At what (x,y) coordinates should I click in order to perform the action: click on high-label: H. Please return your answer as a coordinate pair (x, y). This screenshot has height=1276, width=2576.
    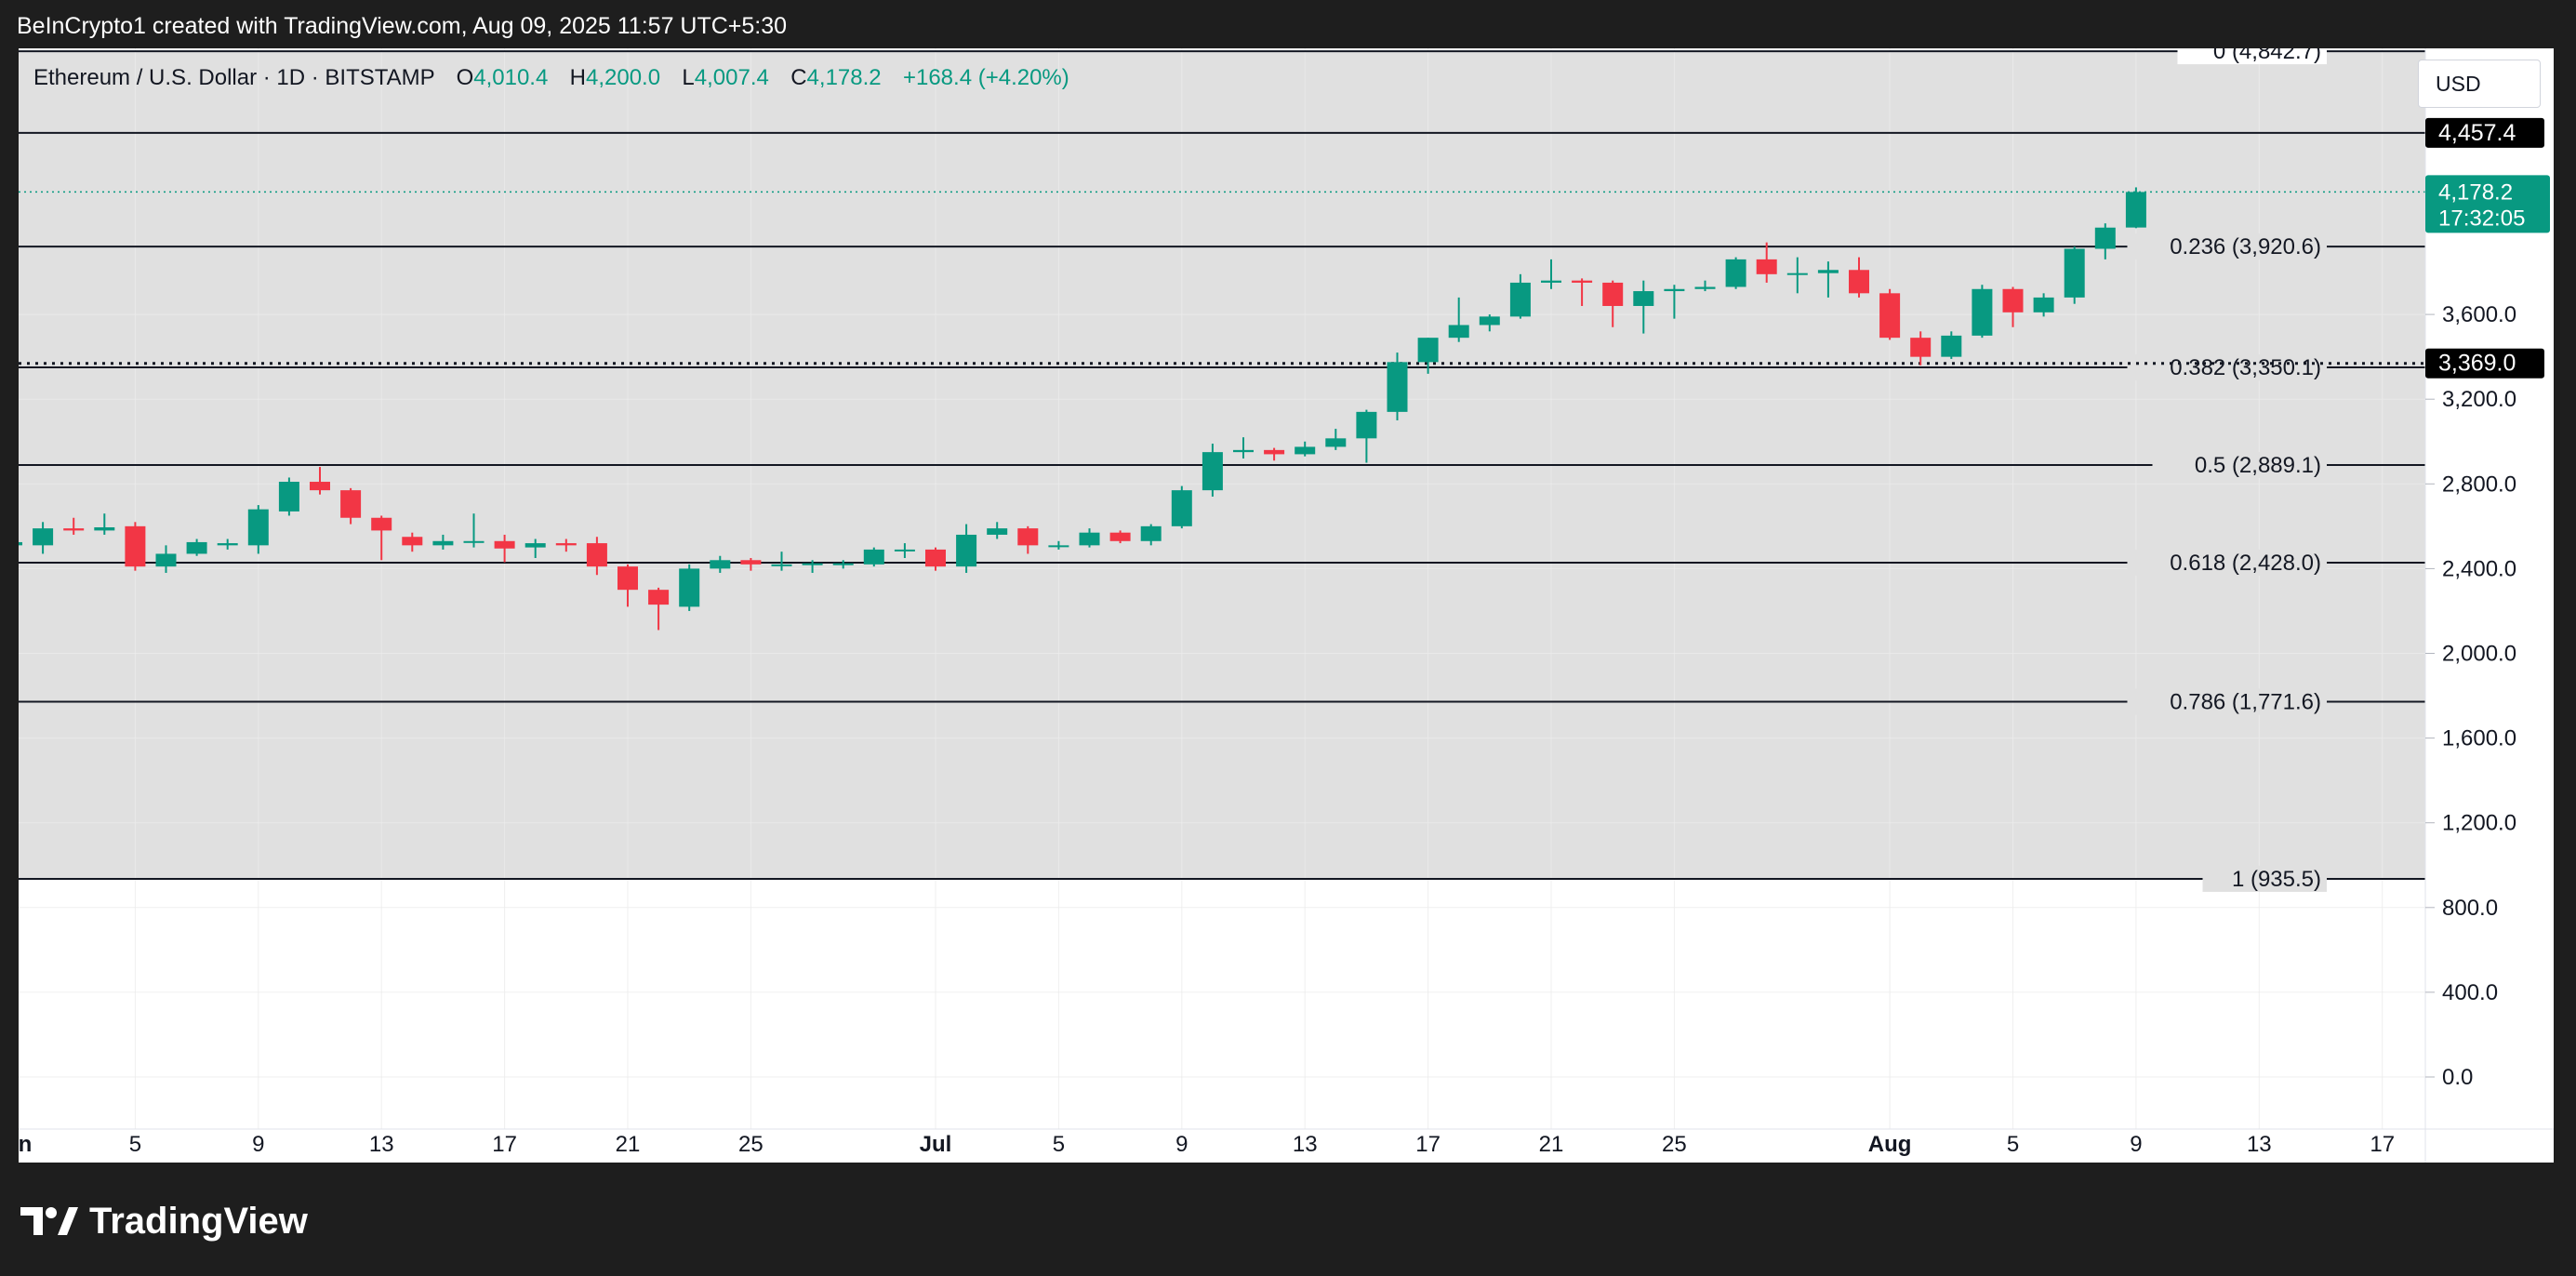
    Looking at the image, I should click on (577, 77).